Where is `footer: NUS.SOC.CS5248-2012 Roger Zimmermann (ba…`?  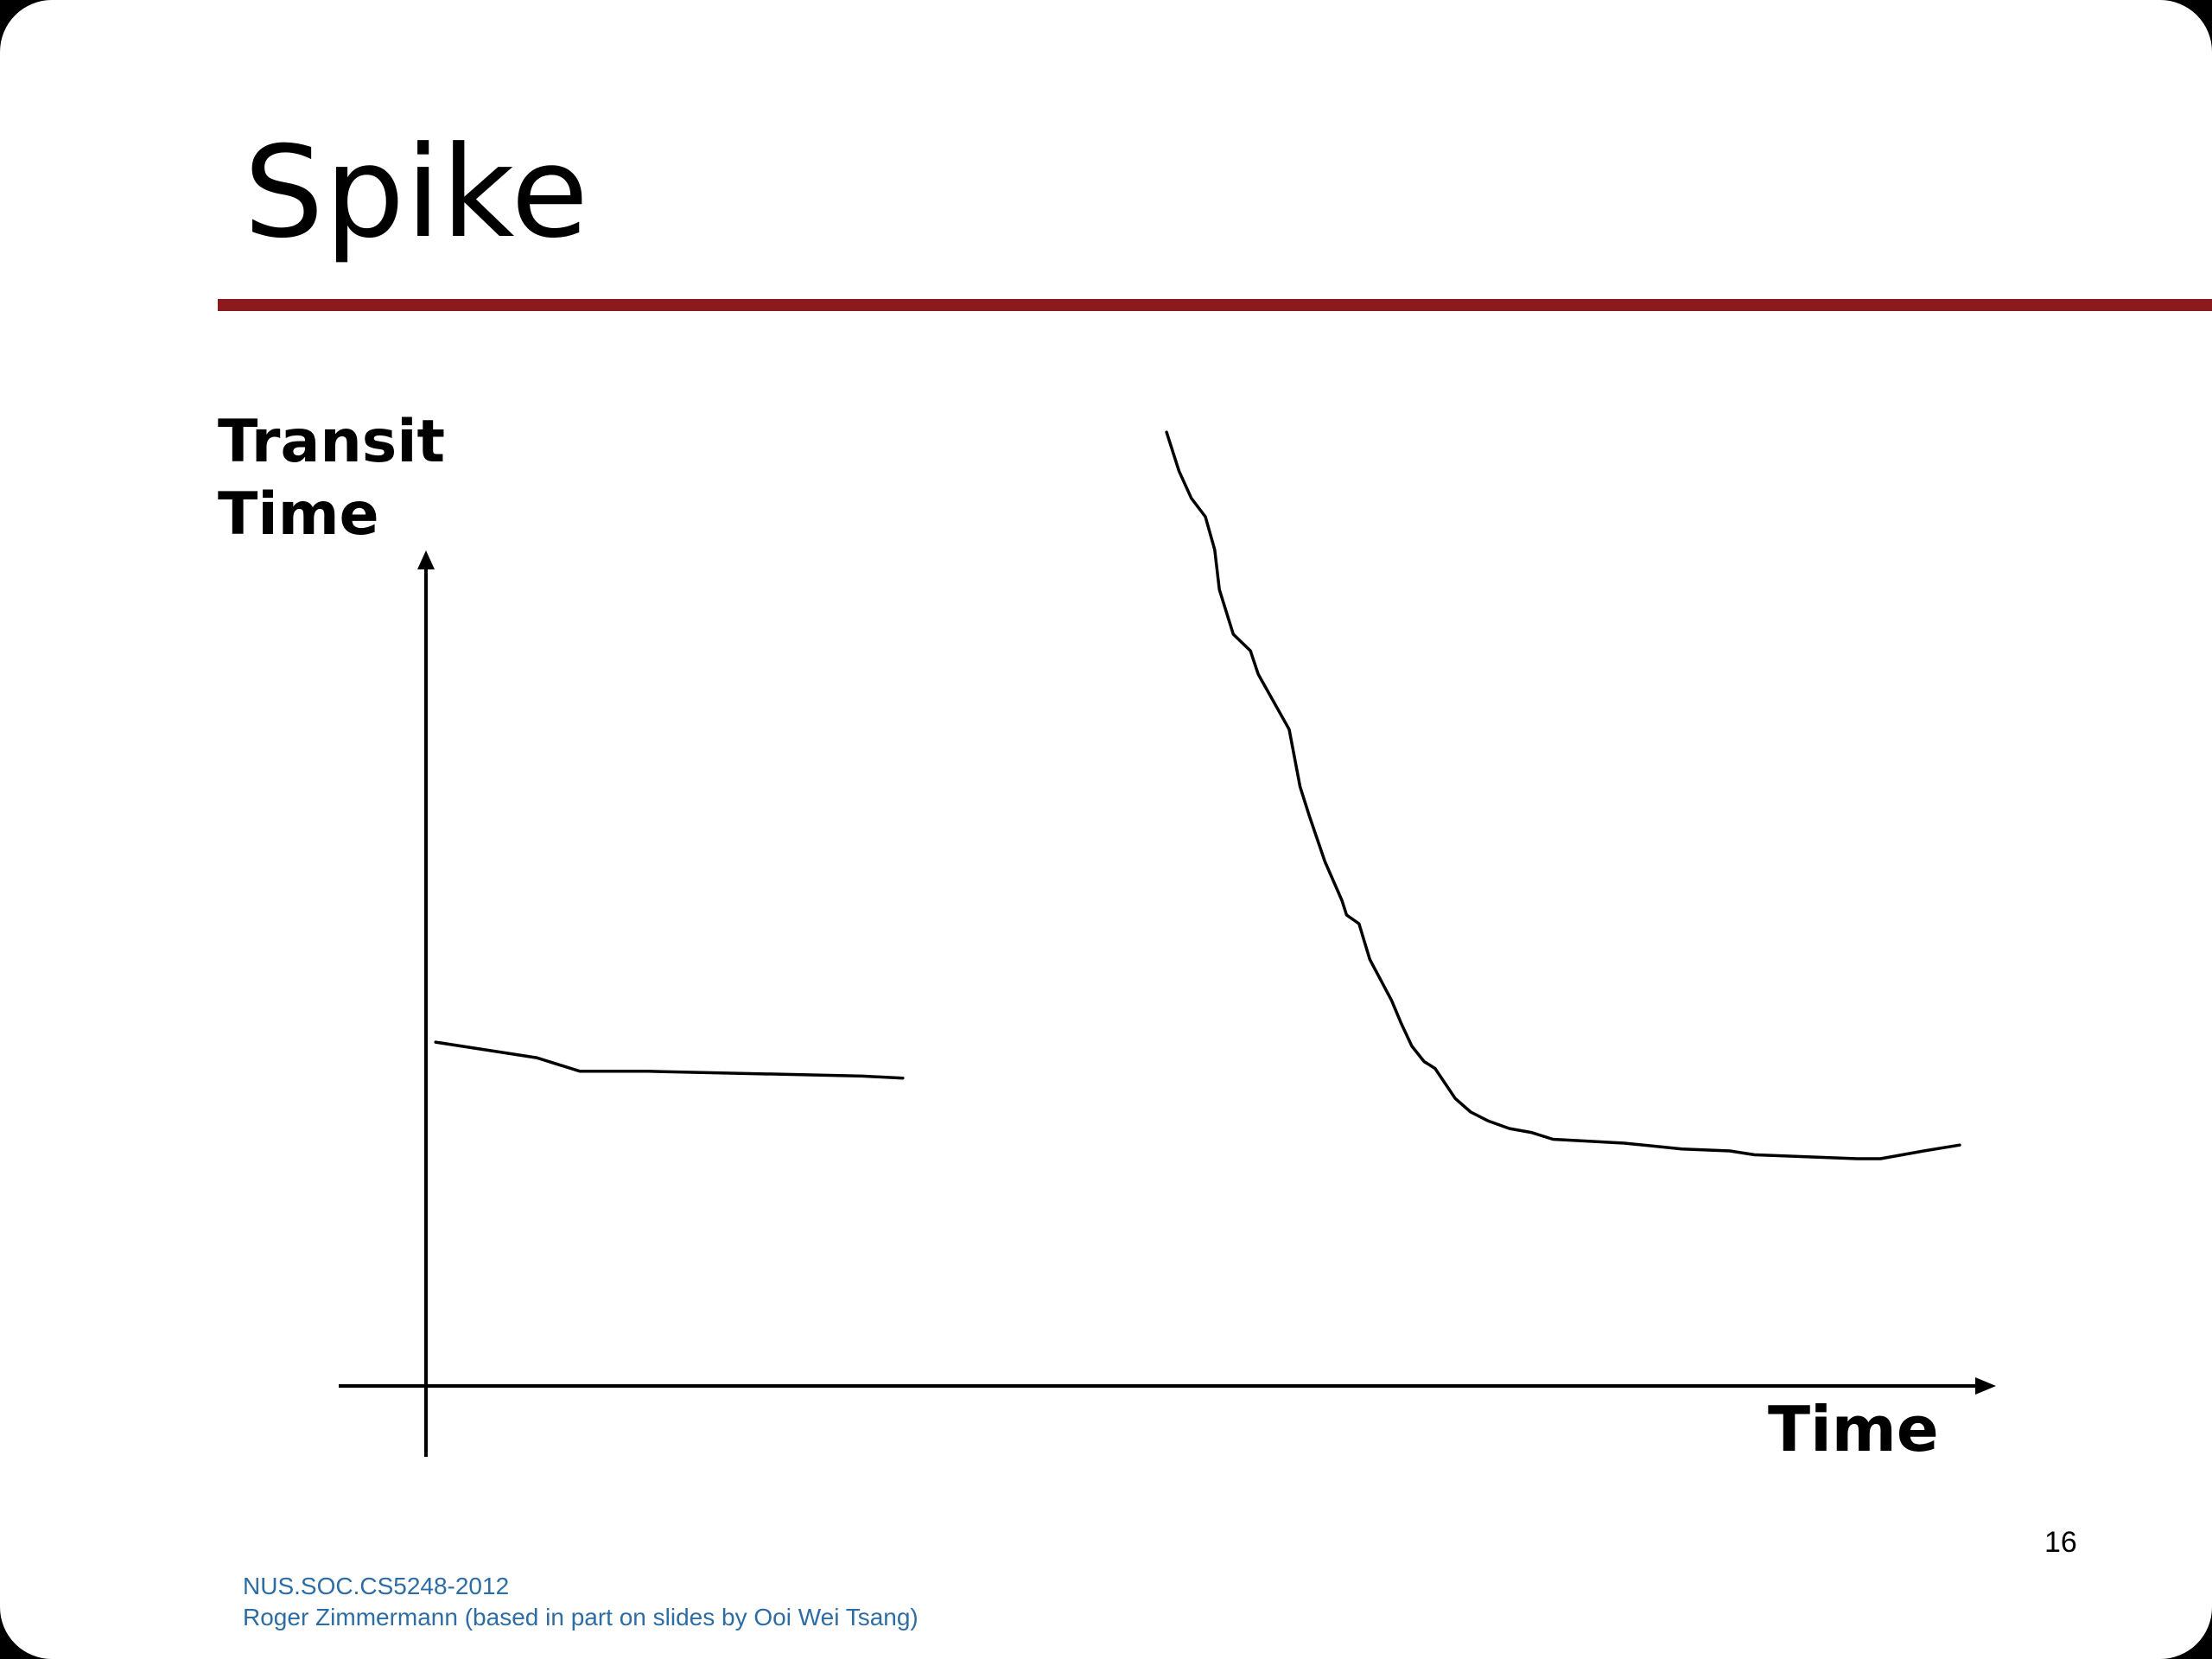 footer: NUS.SOC.CS5248-2012 Roger Zimmermann (ba… is located at coordinates (580, 1602).